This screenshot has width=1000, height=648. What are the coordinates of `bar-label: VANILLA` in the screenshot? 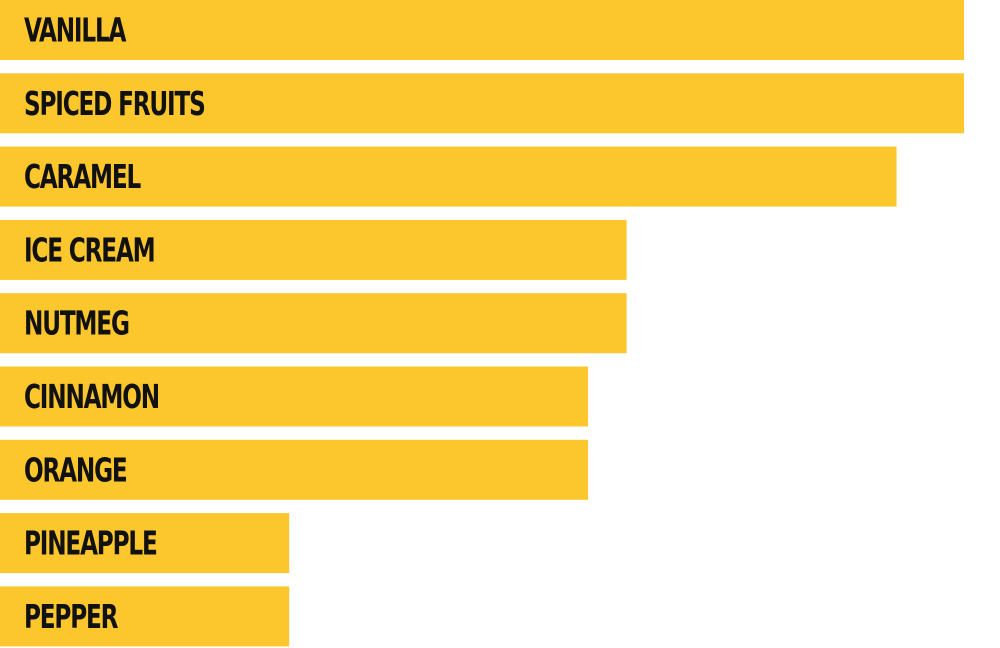 It's located at (75, 30).